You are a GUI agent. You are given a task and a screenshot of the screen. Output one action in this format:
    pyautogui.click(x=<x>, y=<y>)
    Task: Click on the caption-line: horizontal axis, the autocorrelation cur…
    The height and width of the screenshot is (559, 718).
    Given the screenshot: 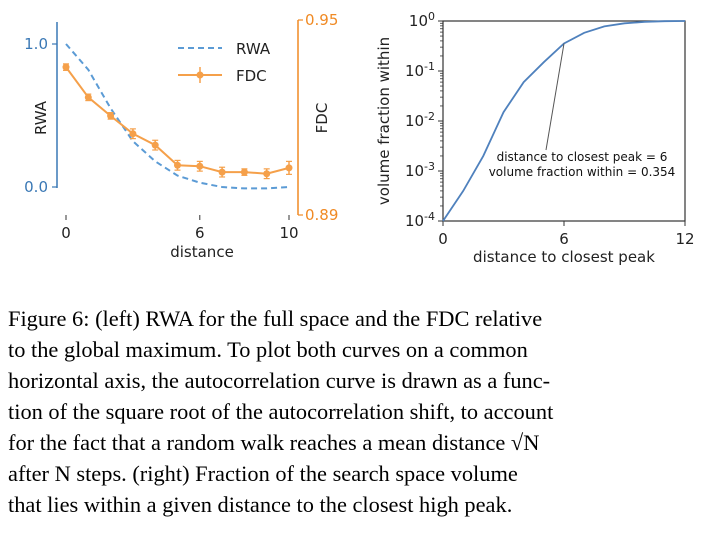 What is the action you would take?
    pyautogui.click(x=279, y=380)
    